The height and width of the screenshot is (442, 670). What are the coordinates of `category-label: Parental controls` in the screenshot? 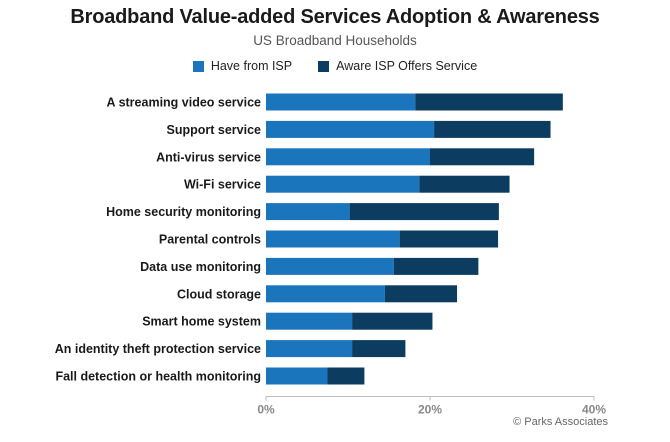 It's located at (210, 240).